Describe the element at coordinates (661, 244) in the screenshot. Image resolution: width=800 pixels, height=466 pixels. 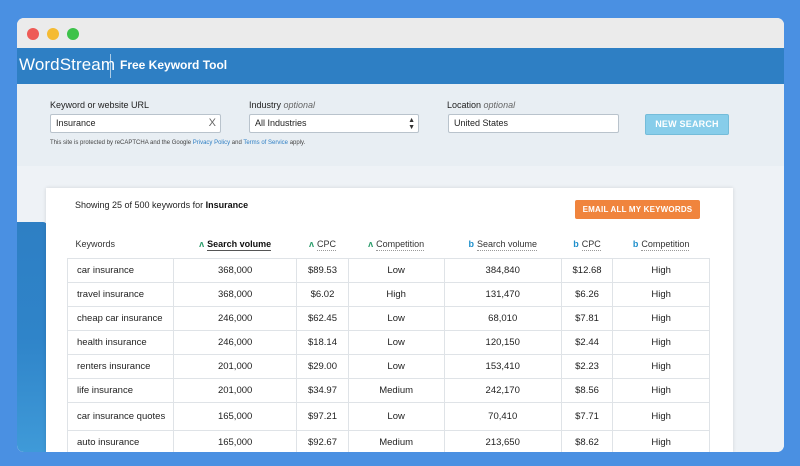
I see `column-header-bing-competition: b Competition` at that location.